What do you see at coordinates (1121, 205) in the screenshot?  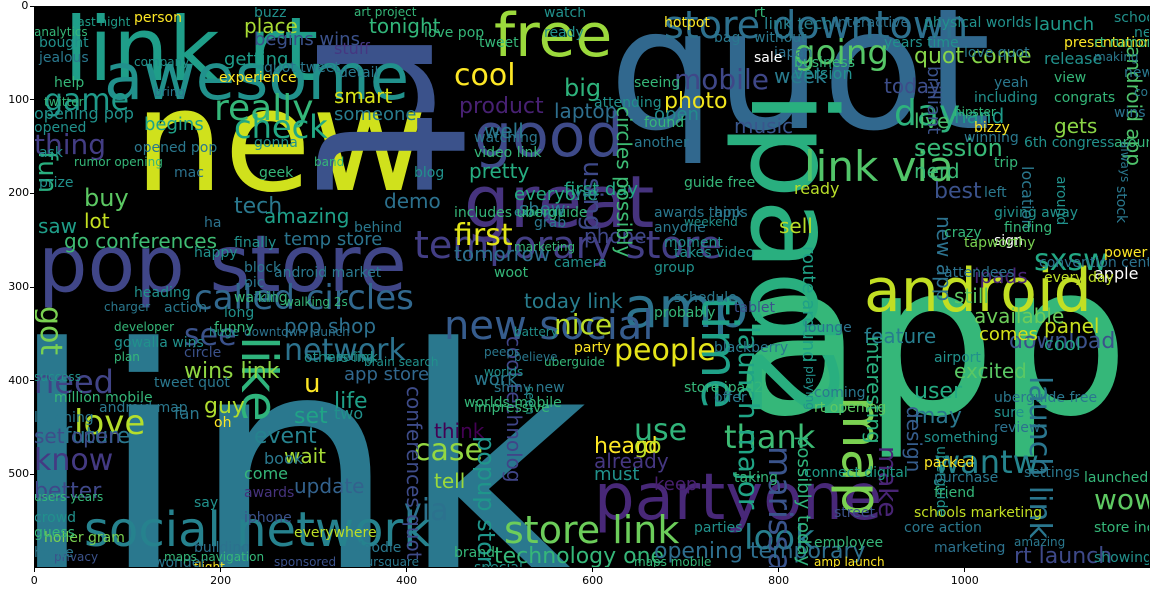 I see `word-stock: stock` at bounding box center [1121, 205].